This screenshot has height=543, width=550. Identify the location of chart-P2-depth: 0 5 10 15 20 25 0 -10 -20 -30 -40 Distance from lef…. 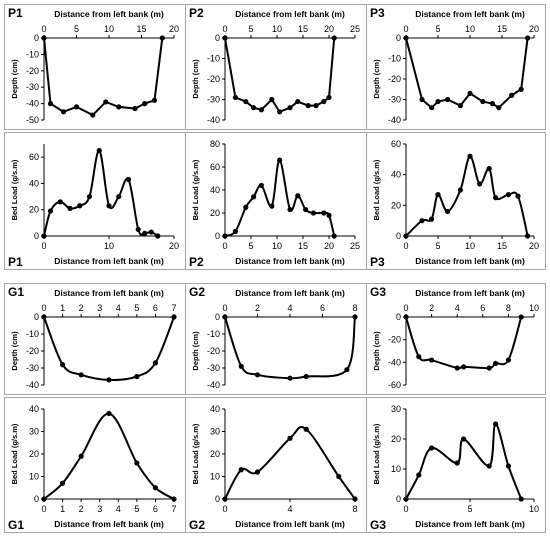
(276, 67).